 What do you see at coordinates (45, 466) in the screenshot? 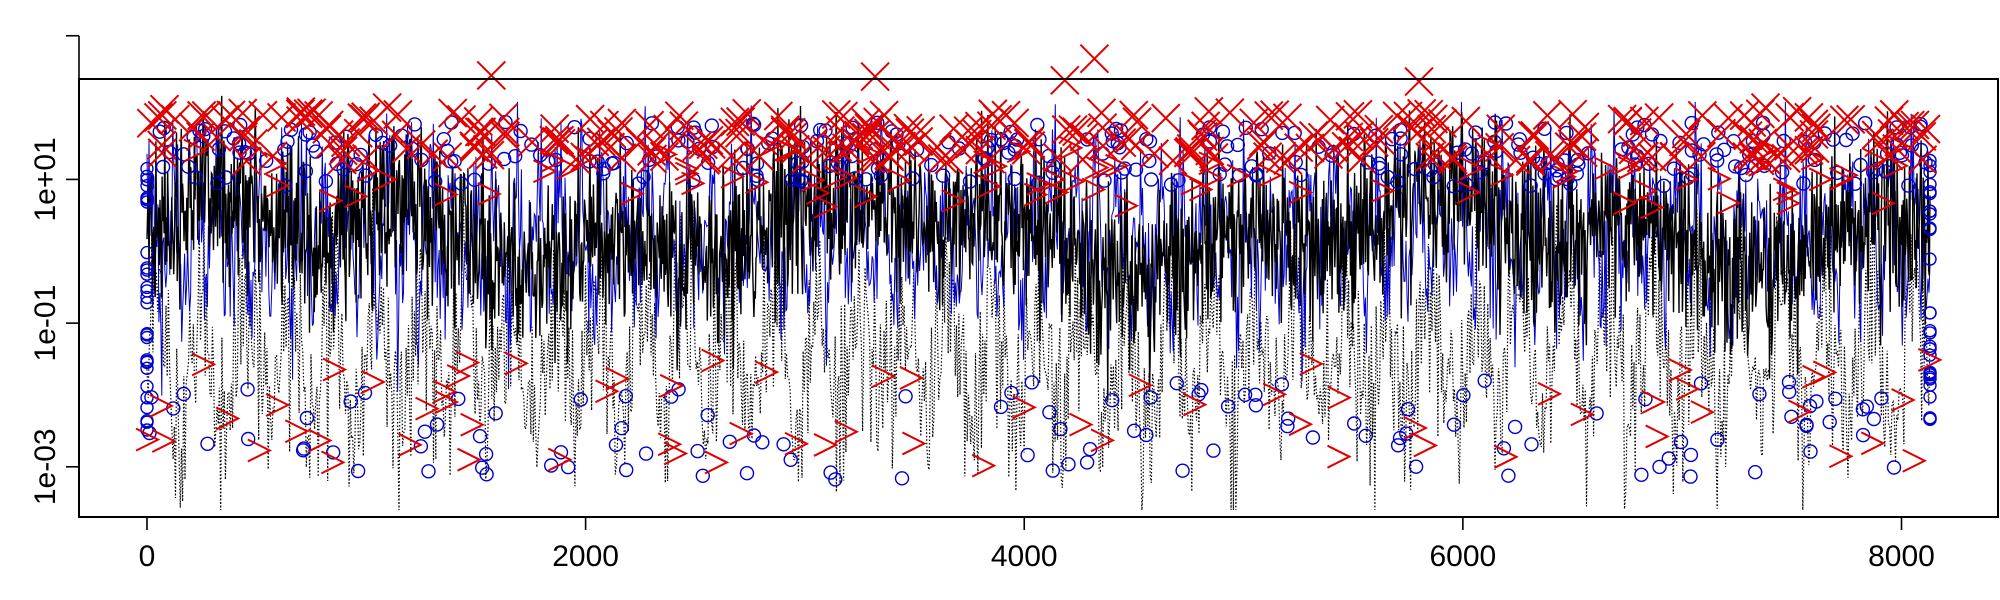
I see `y-tick-label: 1e-03` at bounding box center [45, 466].